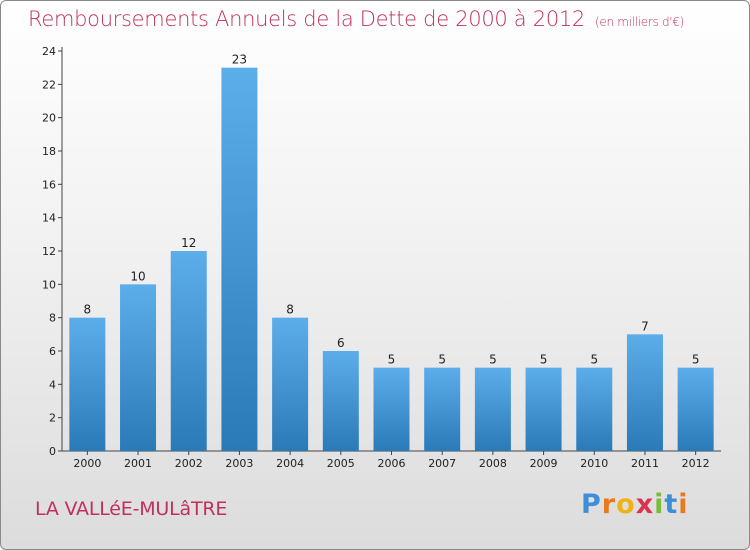 Image resolution: width=750 pixels, height=550 pixels. What do you see at coordinates (49, 218) in the screenshot?
I see `y-tick-label: 14` at bounding box center [49, 218].